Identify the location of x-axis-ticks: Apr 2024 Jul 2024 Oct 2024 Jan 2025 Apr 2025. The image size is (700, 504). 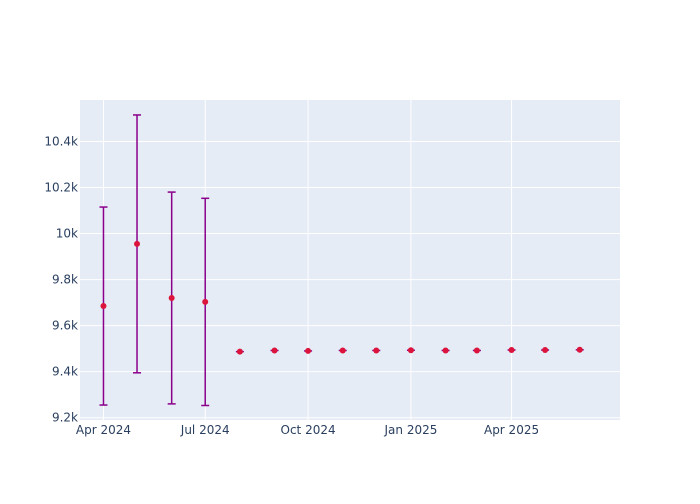
(307, 430).